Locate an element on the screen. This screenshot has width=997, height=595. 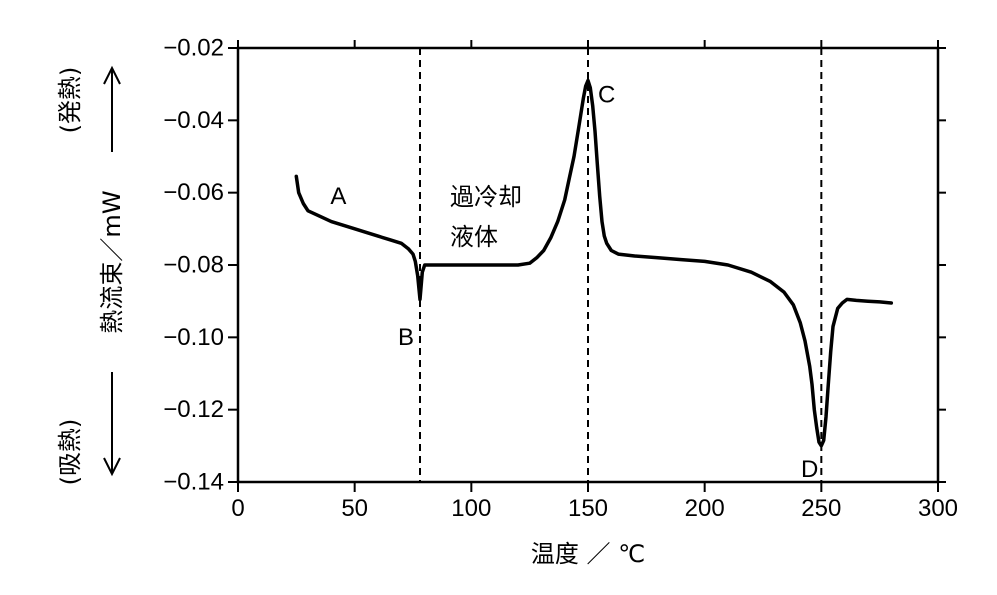
y-tick-label: −0.08 is located at coordinates (193, 265).